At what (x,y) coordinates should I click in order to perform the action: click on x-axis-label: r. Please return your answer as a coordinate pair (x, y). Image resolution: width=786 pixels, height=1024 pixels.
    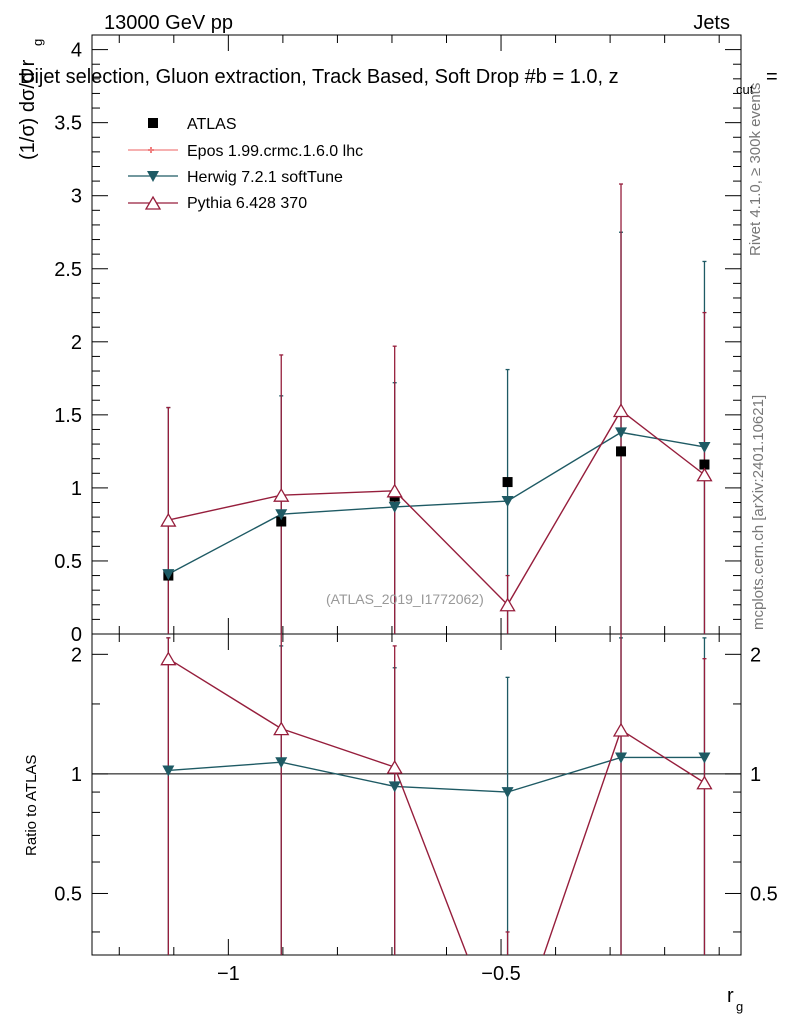
    Looking at the image, I should click on (730, 996).